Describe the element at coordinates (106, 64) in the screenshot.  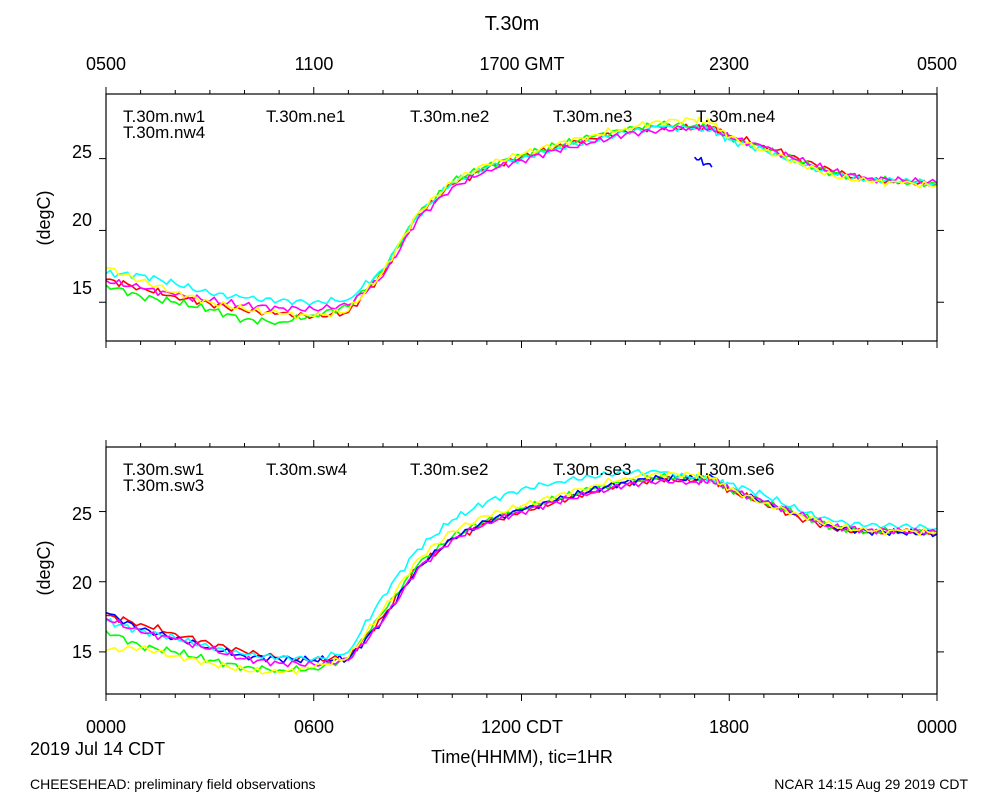
I see `gmt-tick-label-0: 0500` at that location.